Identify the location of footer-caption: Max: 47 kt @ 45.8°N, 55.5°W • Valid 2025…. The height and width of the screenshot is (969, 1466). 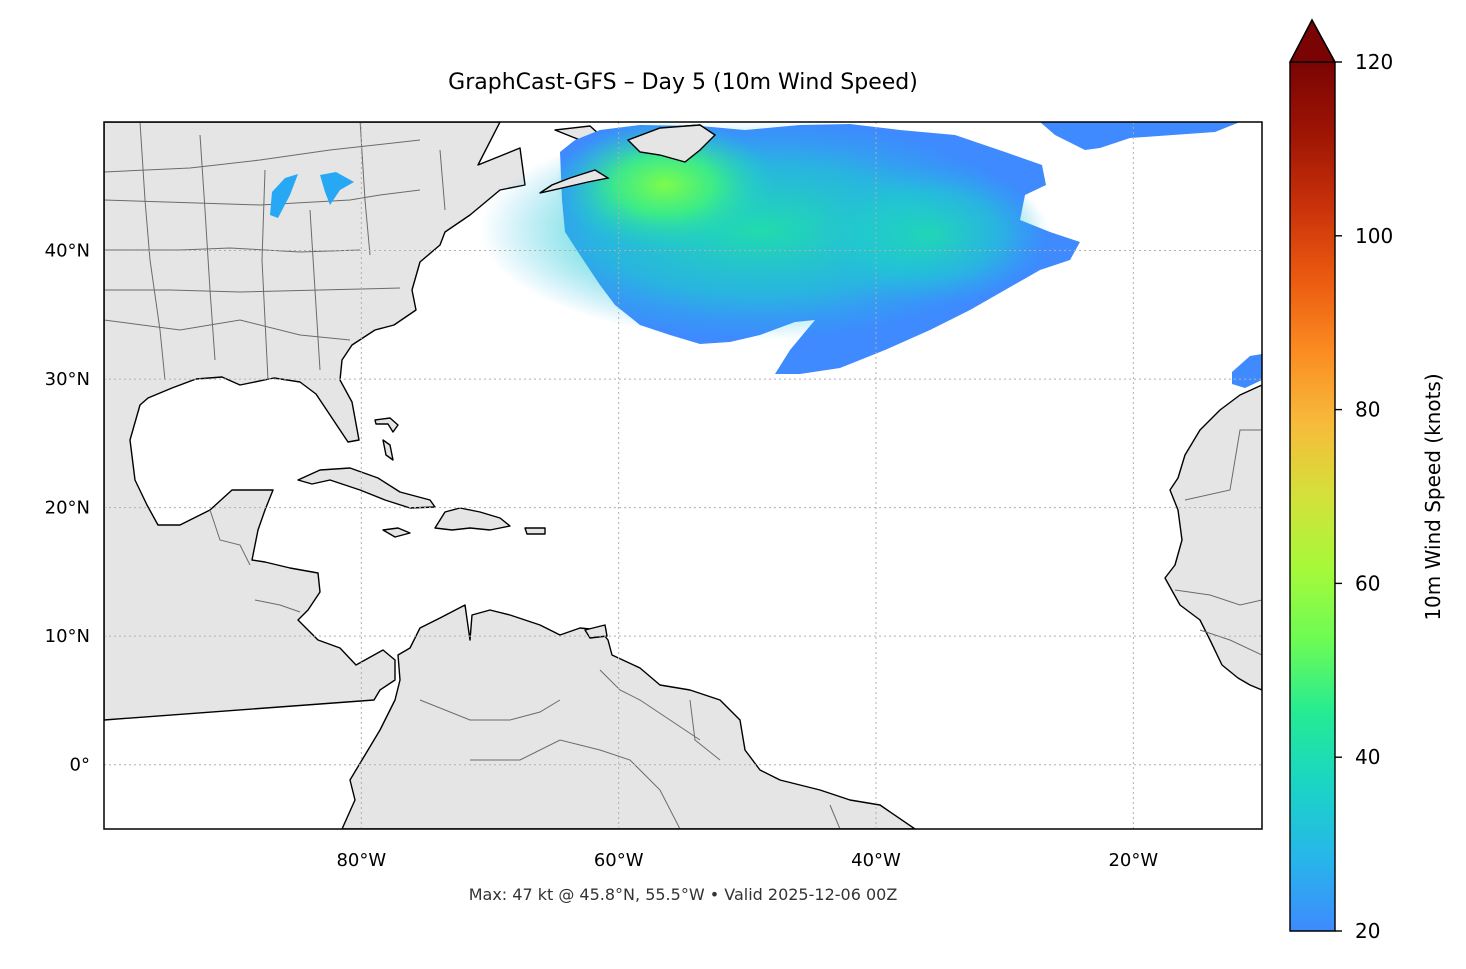
(683, 894).